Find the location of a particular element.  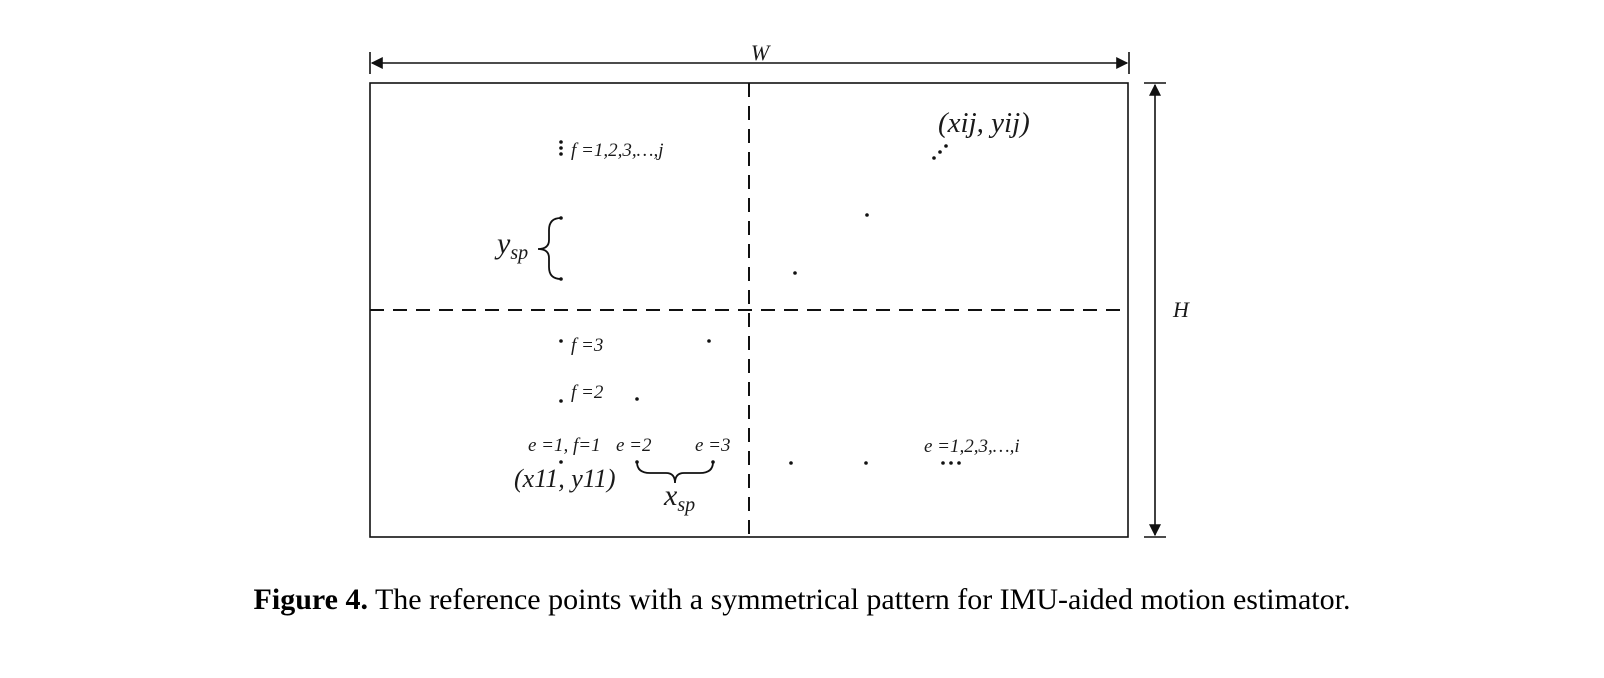

width-label: W is located at coordinates (761, 52).